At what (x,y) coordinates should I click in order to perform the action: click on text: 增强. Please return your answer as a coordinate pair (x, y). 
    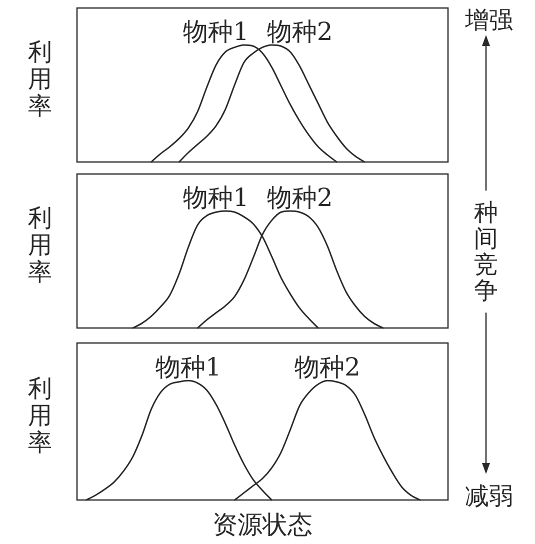
    Looking at the image, I should click on (488, 20).